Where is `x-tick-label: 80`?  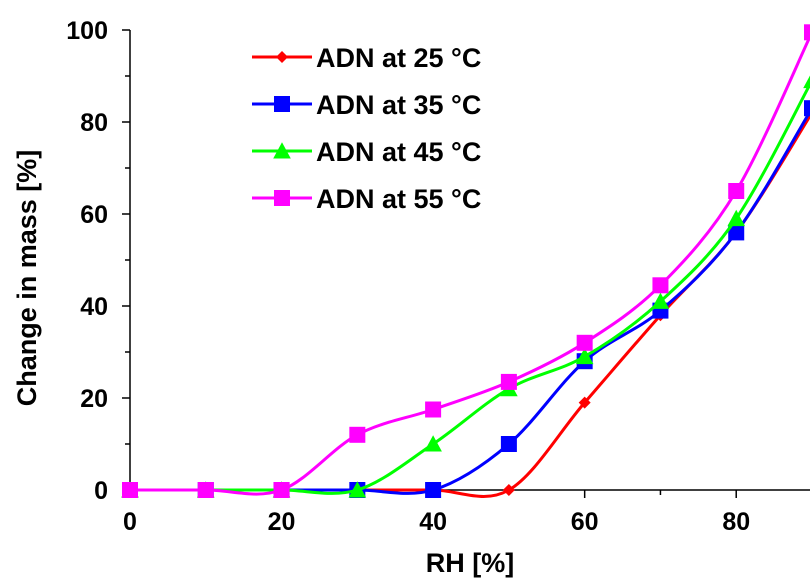
x-tick-label: 80 is located at coordinates (736, 522).